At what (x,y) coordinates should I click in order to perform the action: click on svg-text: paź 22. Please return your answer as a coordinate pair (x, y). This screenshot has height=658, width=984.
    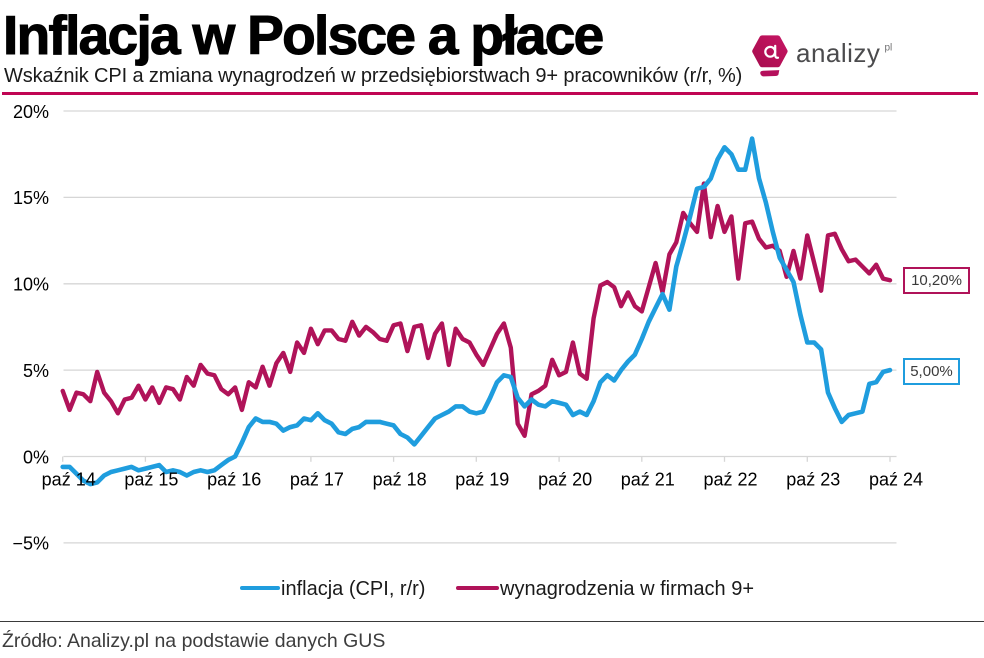
    Looking at the image, I should click on (730, 479).